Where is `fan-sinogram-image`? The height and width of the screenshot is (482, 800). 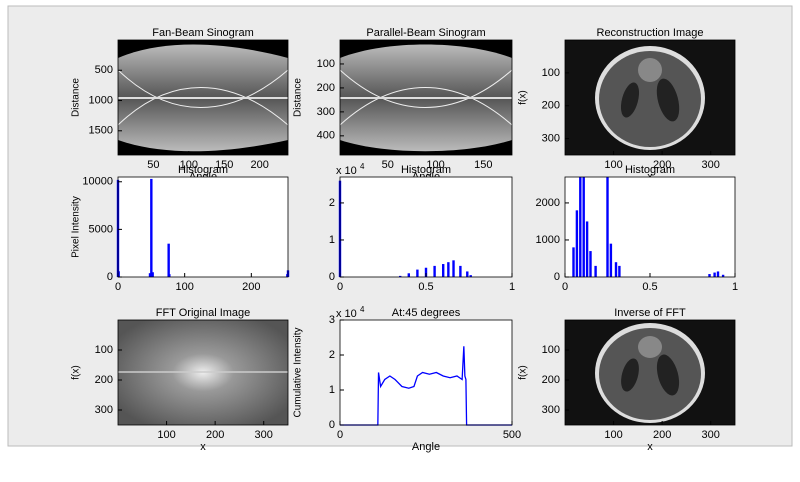 fan-sinogram-image is located at coordinates (203, 97).